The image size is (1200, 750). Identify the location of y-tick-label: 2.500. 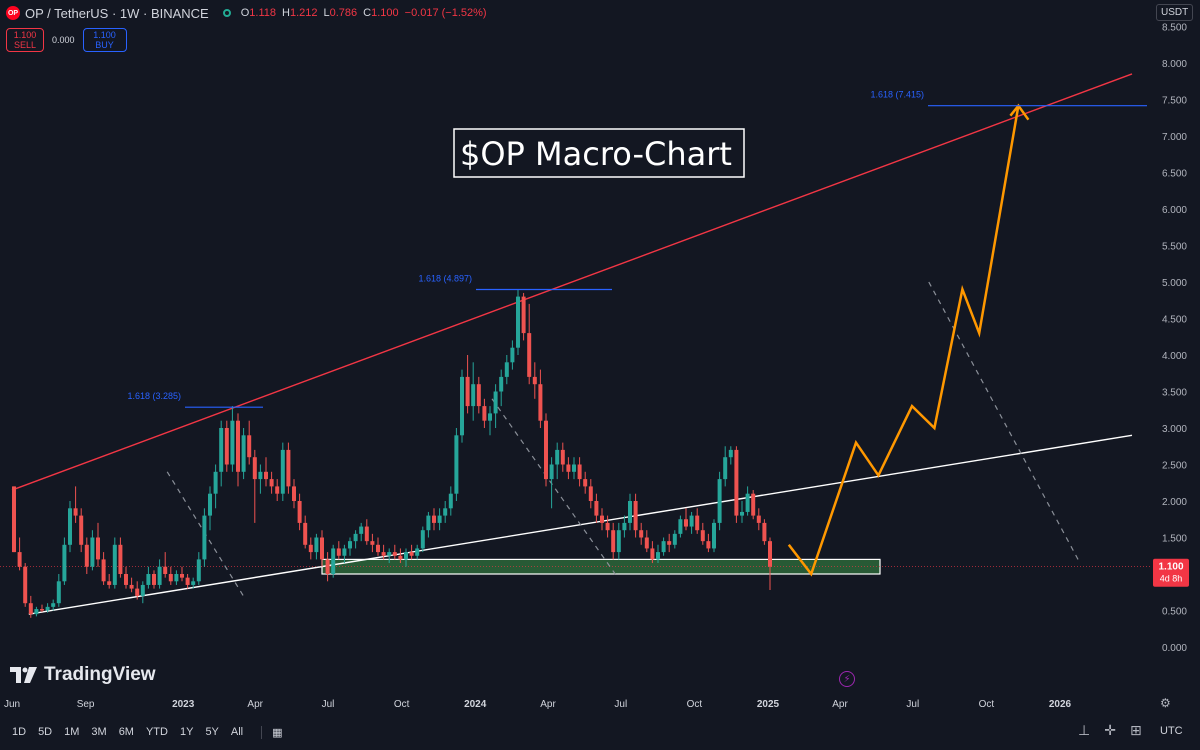
(1174, 466).